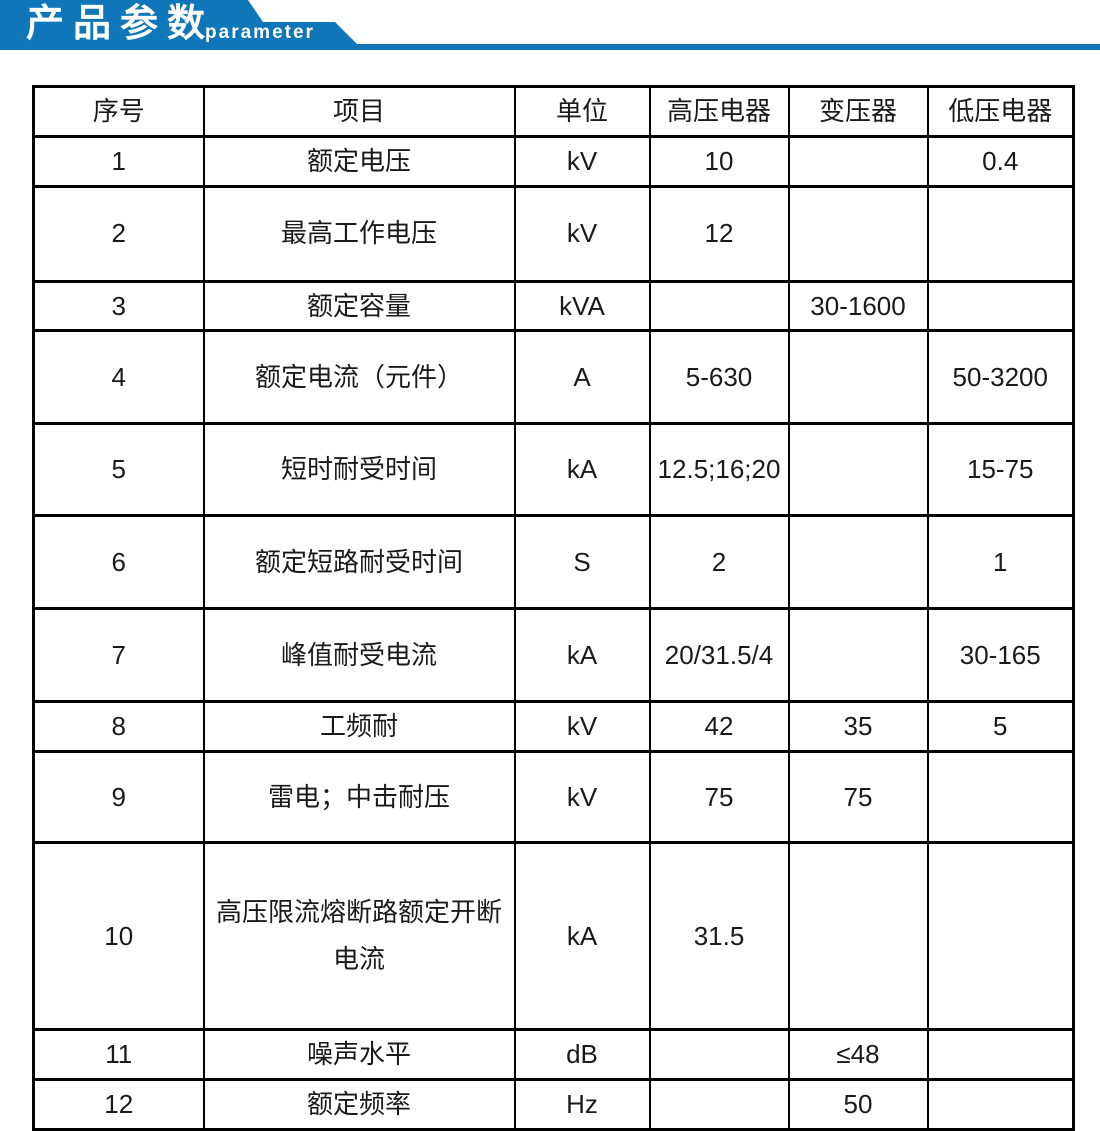  What do you see at coordinates (118, 1104) in the screenshot?
I see `row-index: 12` at bounding box center [118, 1104].